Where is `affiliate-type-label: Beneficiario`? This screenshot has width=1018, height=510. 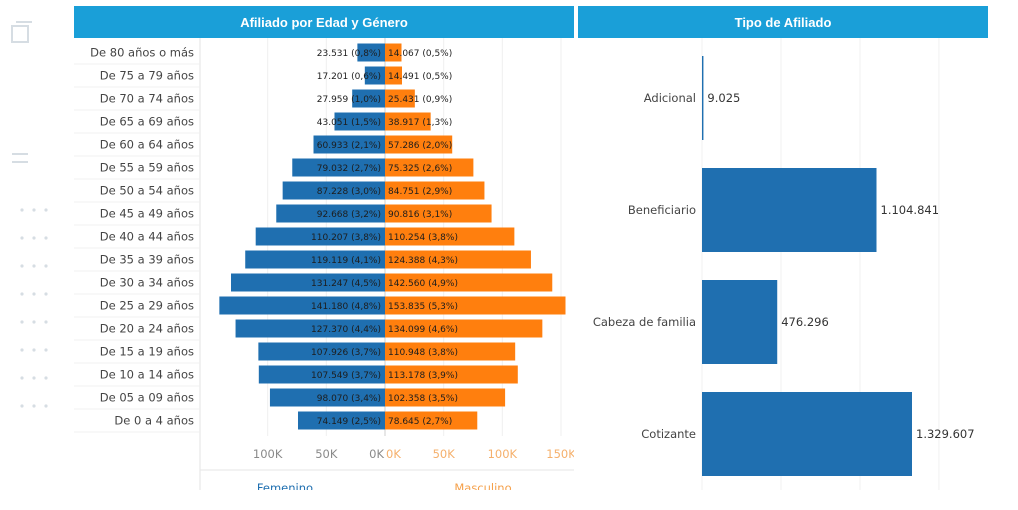 affiliate-type-label: Beneficiario is located at coordinates (662, 210).